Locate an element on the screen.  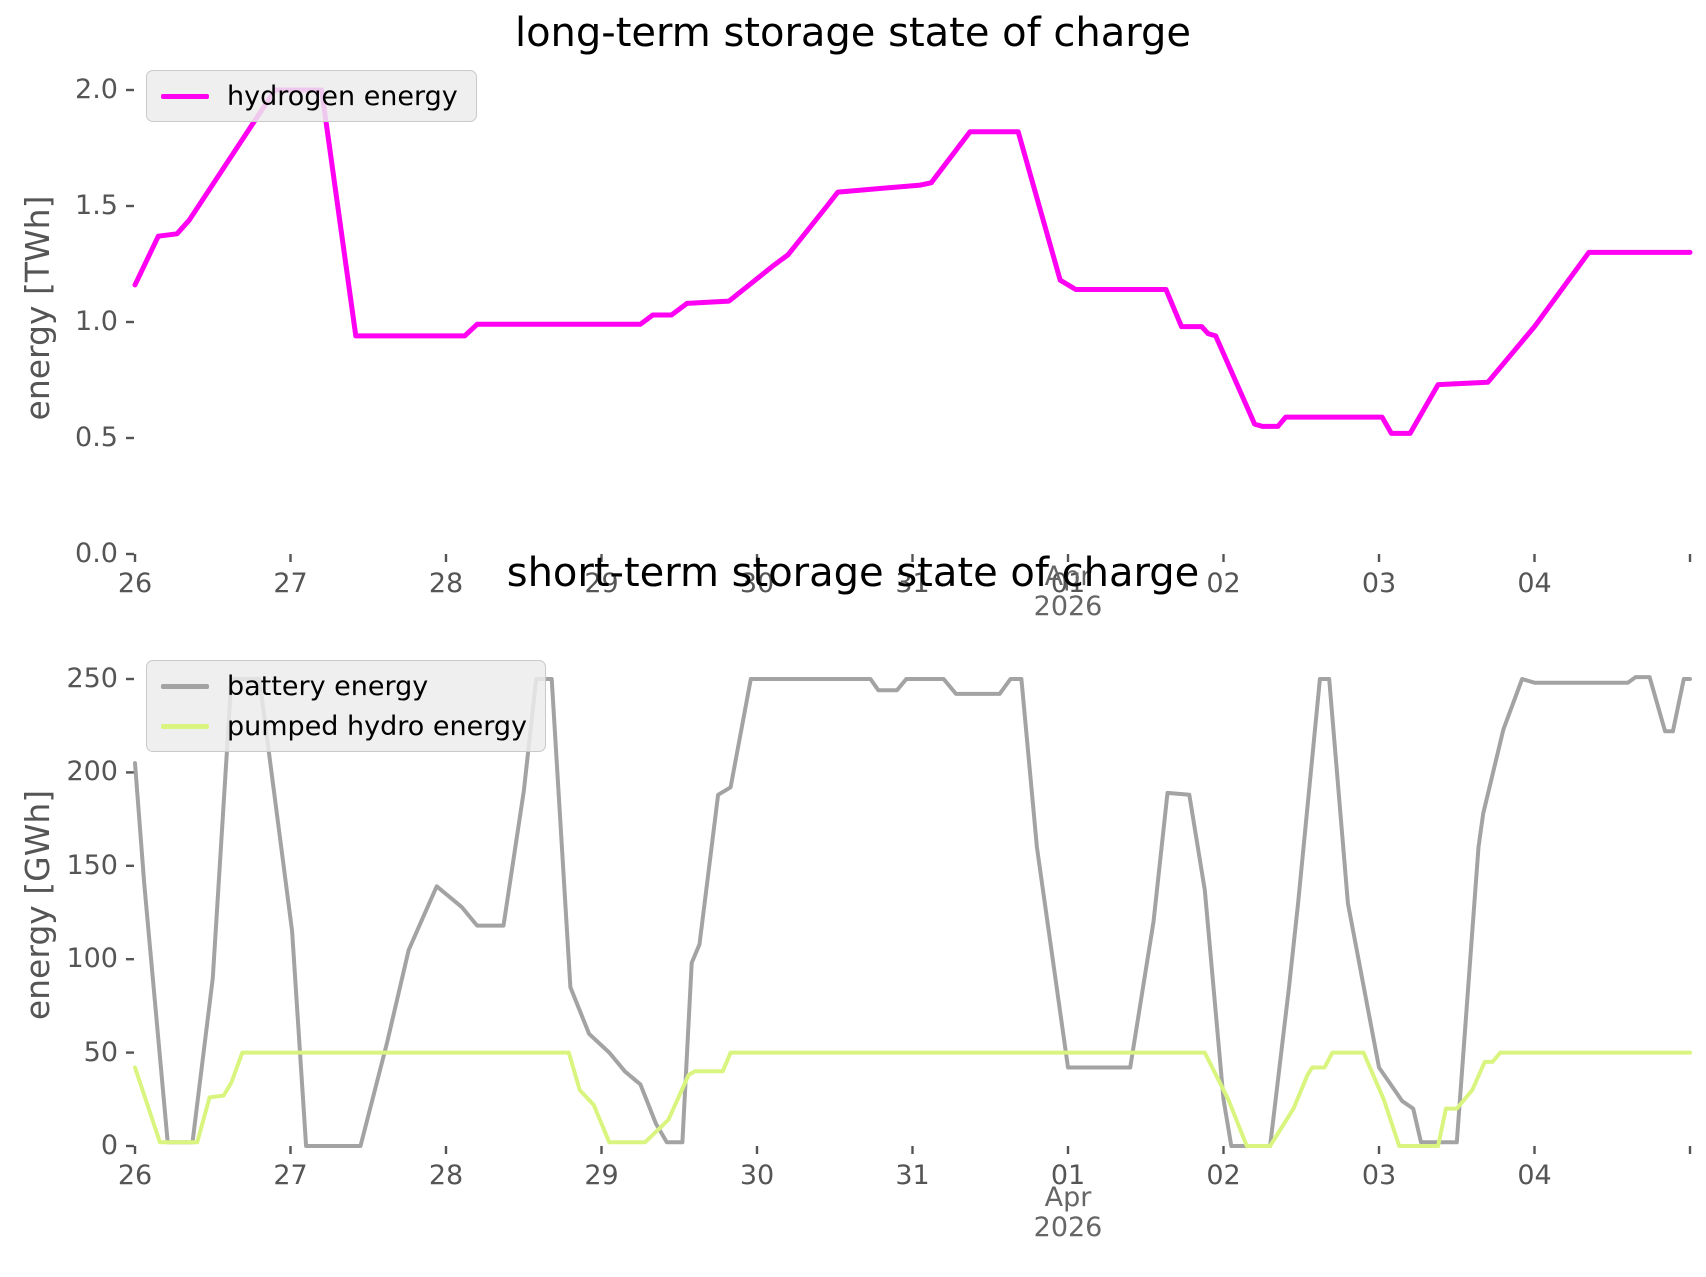
hydrogen-line-swatch is located at coordinates (185, 96).